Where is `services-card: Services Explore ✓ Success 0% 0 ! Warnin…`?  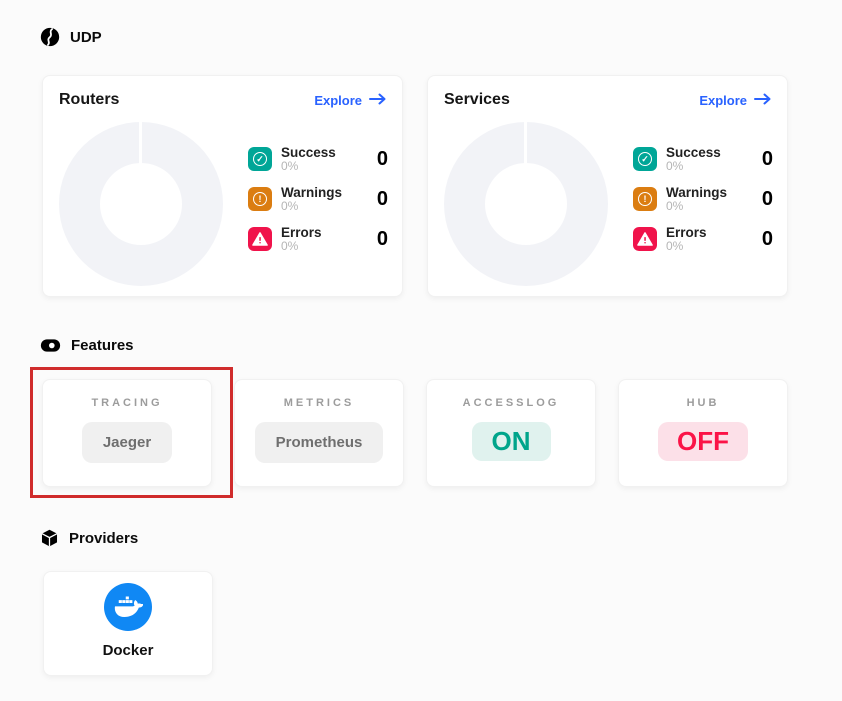
services-card: Services Explore ✓ Success 0% 0 ! Warnin… is located at coordinates (607, 186).